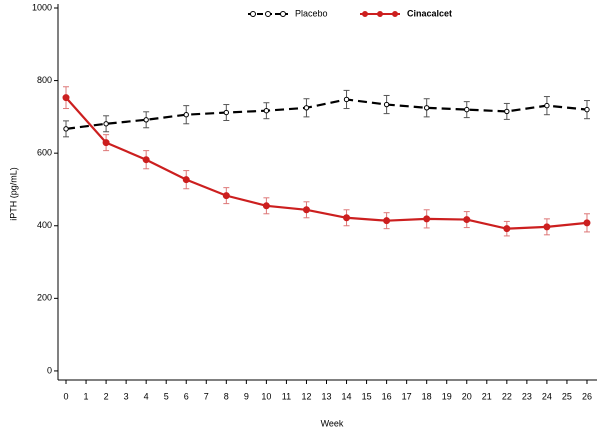 The height and width of the screenshot is (442, 602). Describe the element at coordinates (226, 396) in the screenshot. I see `x-tick-label: 8` at that location.